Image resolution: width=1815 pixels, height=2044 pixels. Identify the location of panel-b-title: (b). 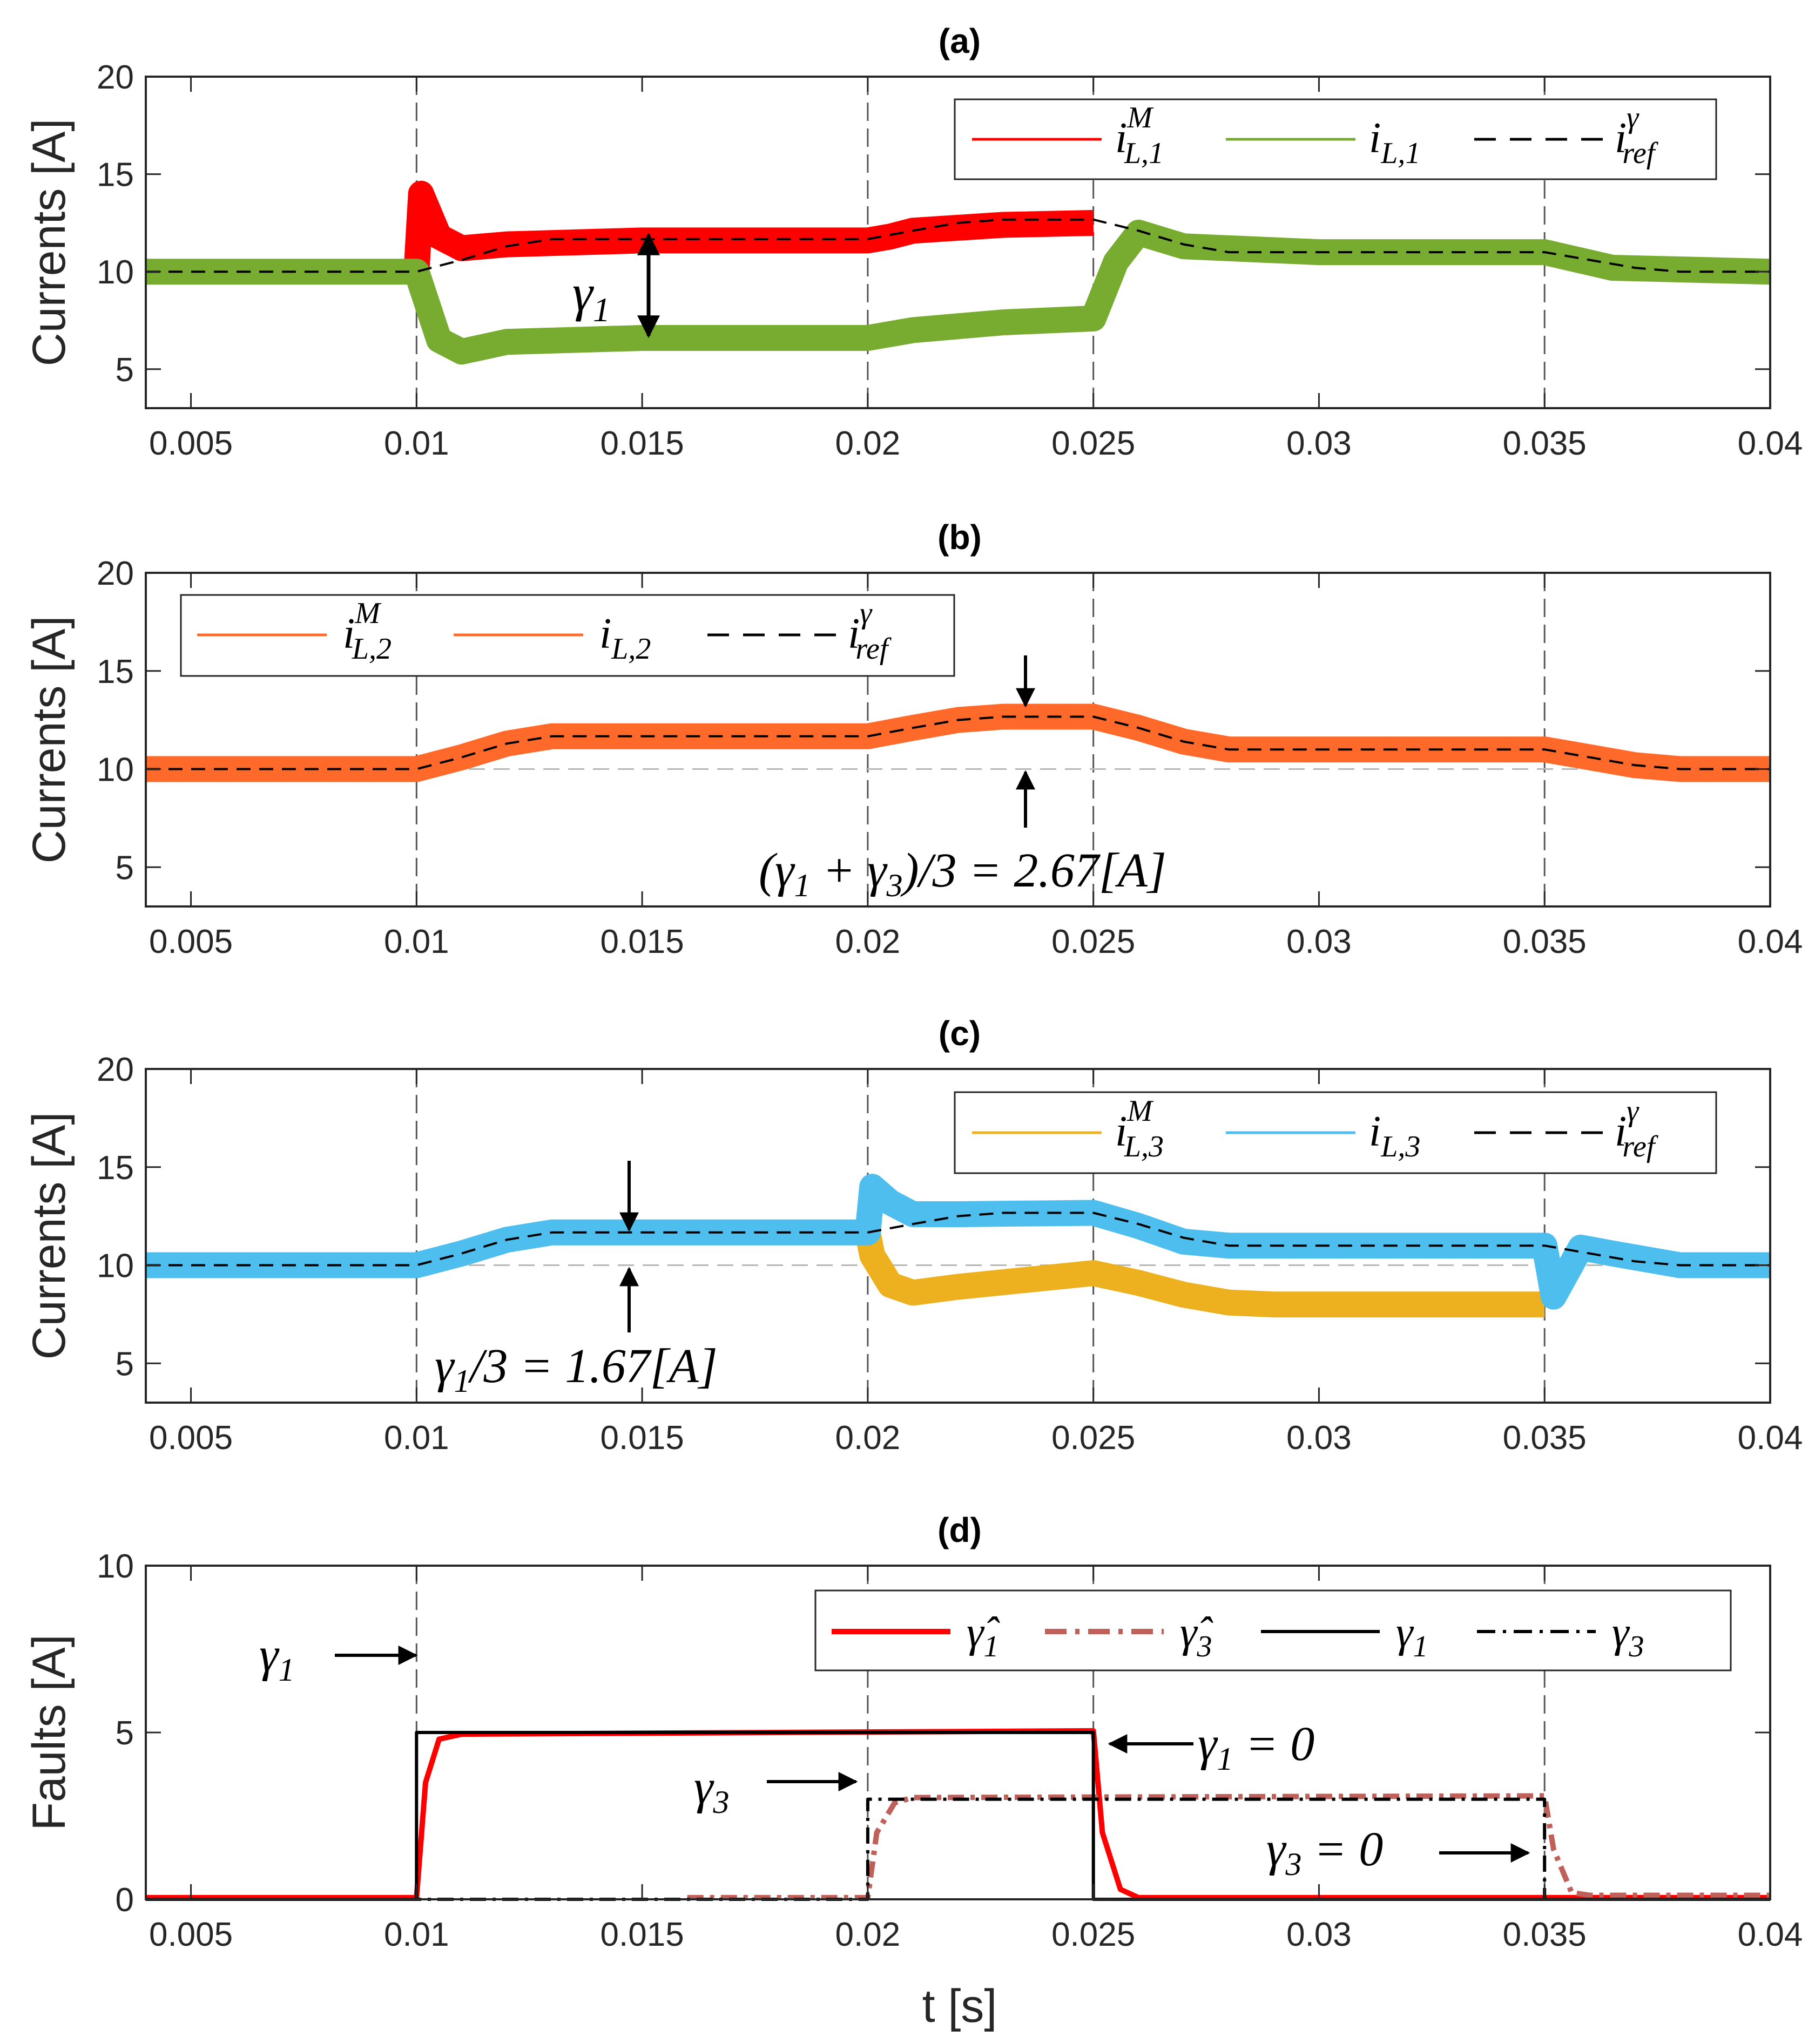
(959, 537).